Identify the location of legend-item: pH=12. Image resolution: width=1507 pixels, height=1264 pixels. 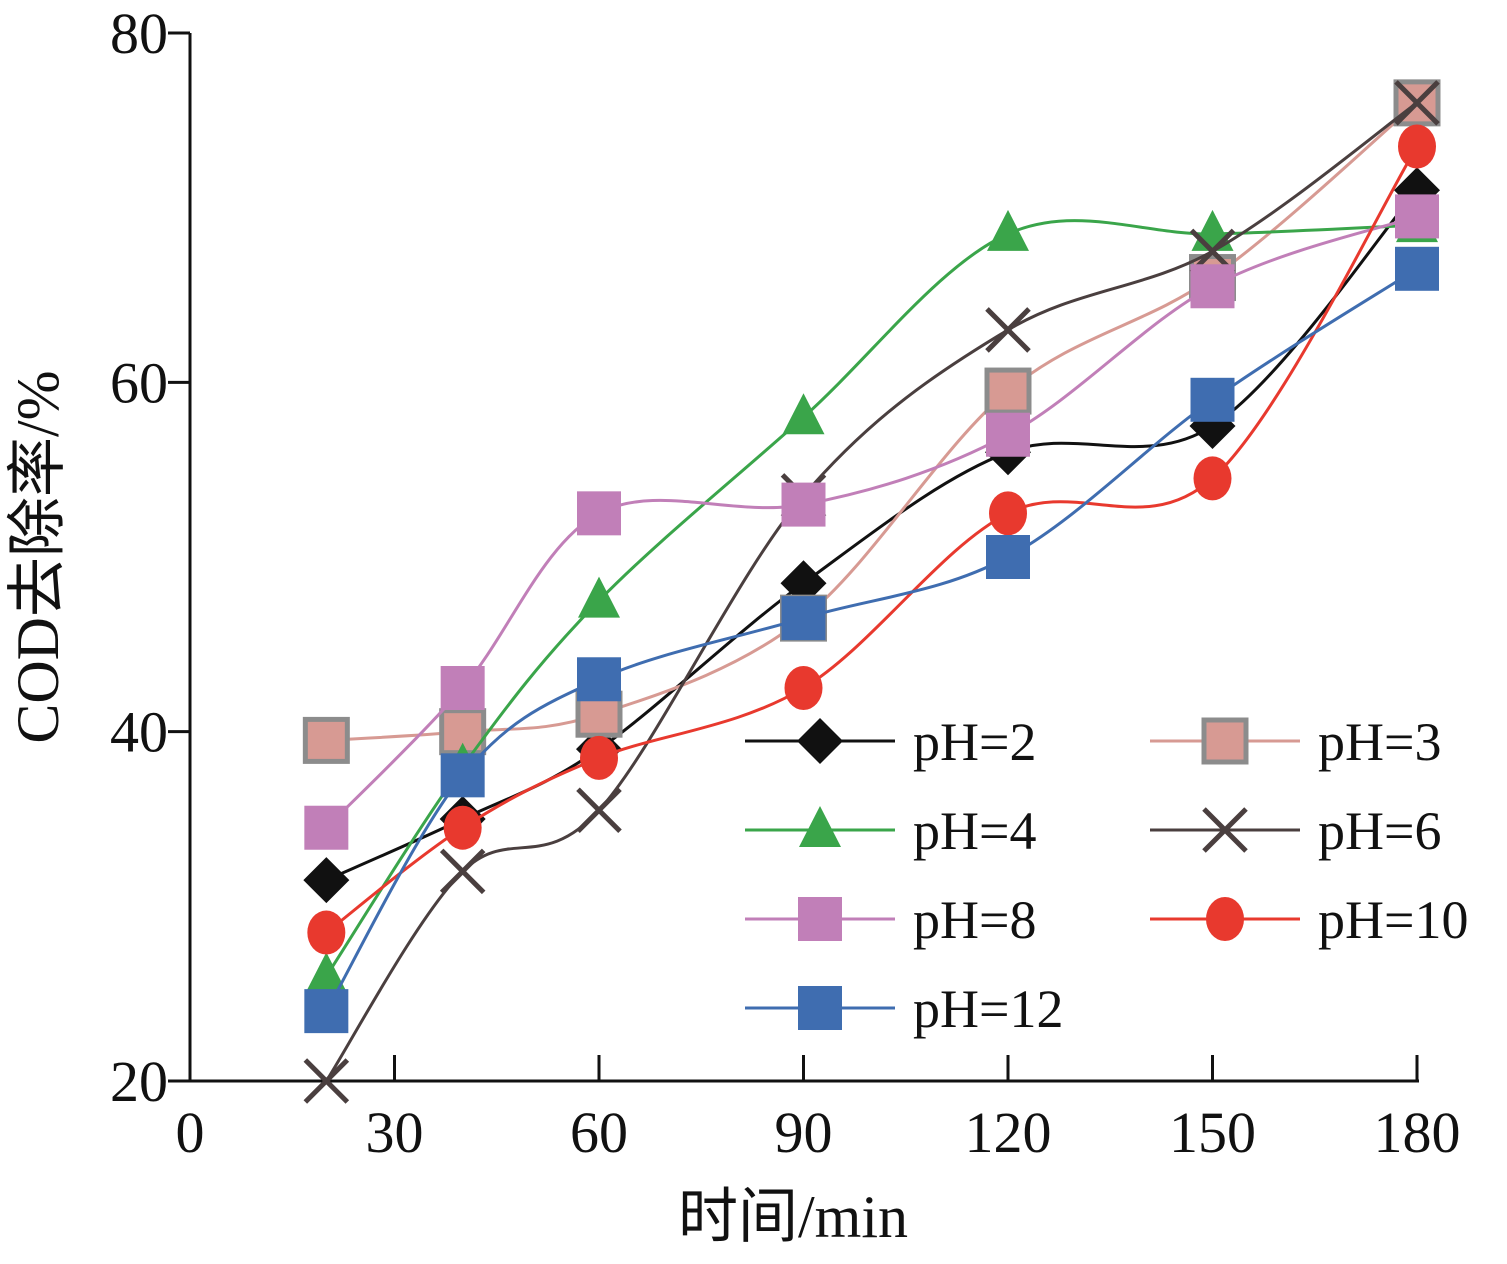
(904, 1009).